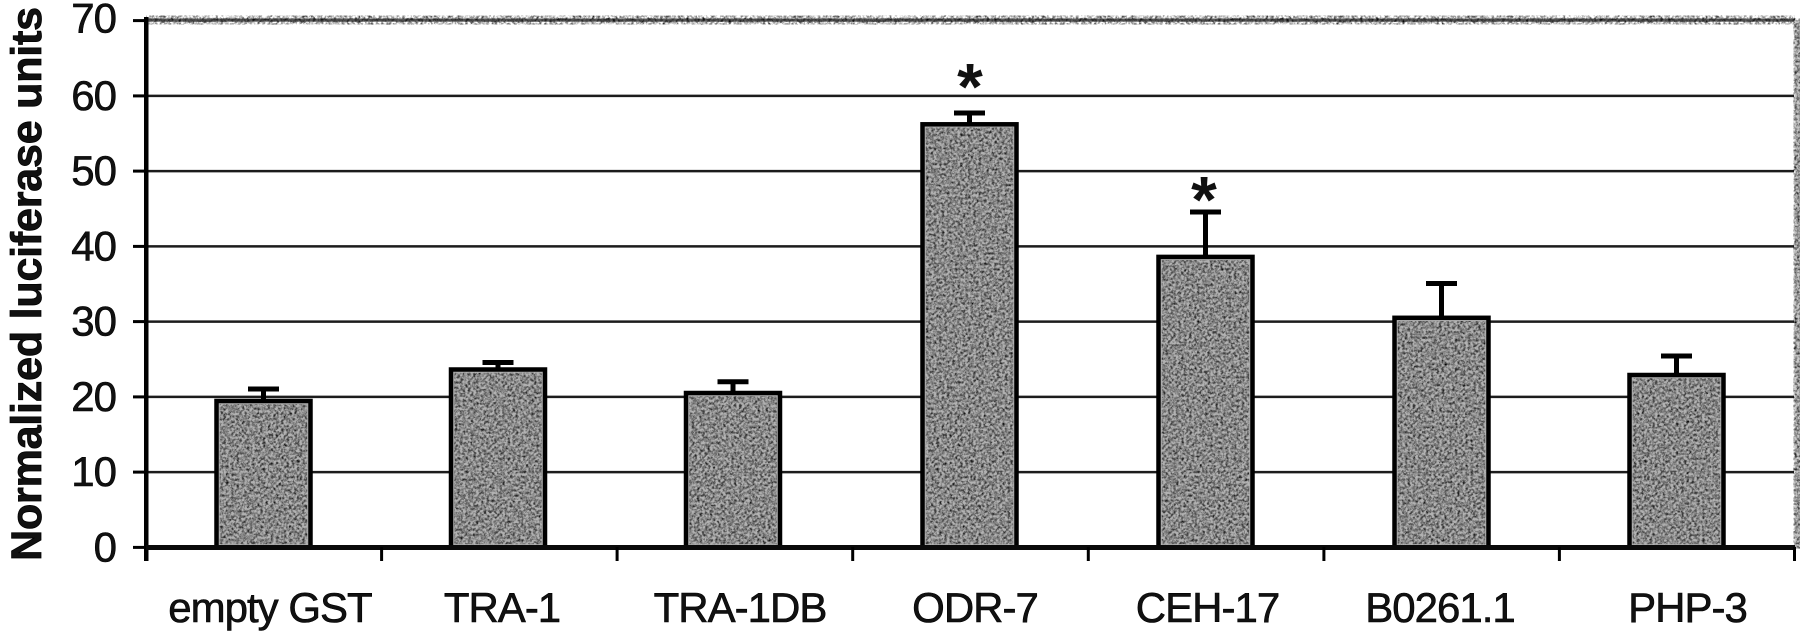  Describe the element at coordinates (93, 95) in the screenshot. I see `svg-text: 60` at that location.